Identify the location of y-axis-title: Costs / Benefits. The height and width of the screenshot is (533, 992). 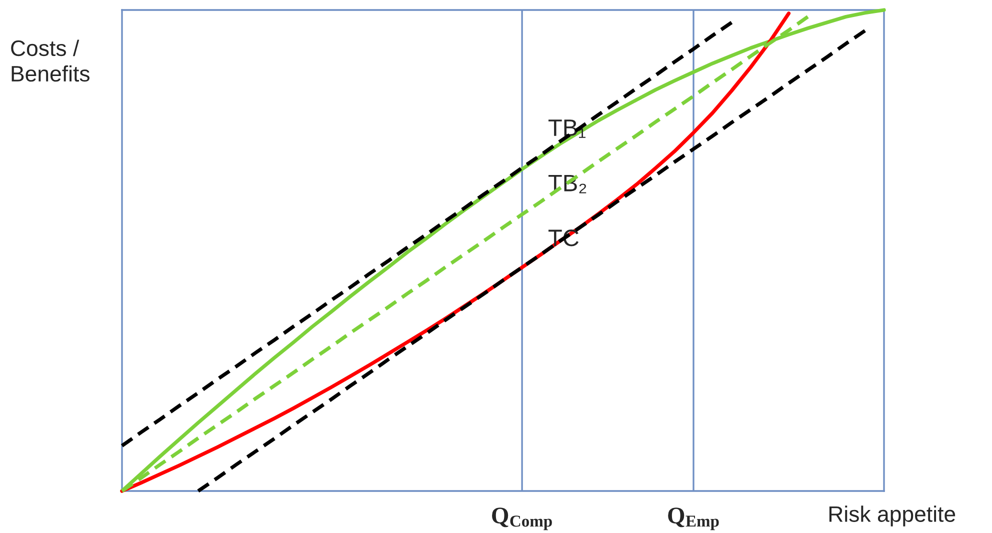
(50, 61).